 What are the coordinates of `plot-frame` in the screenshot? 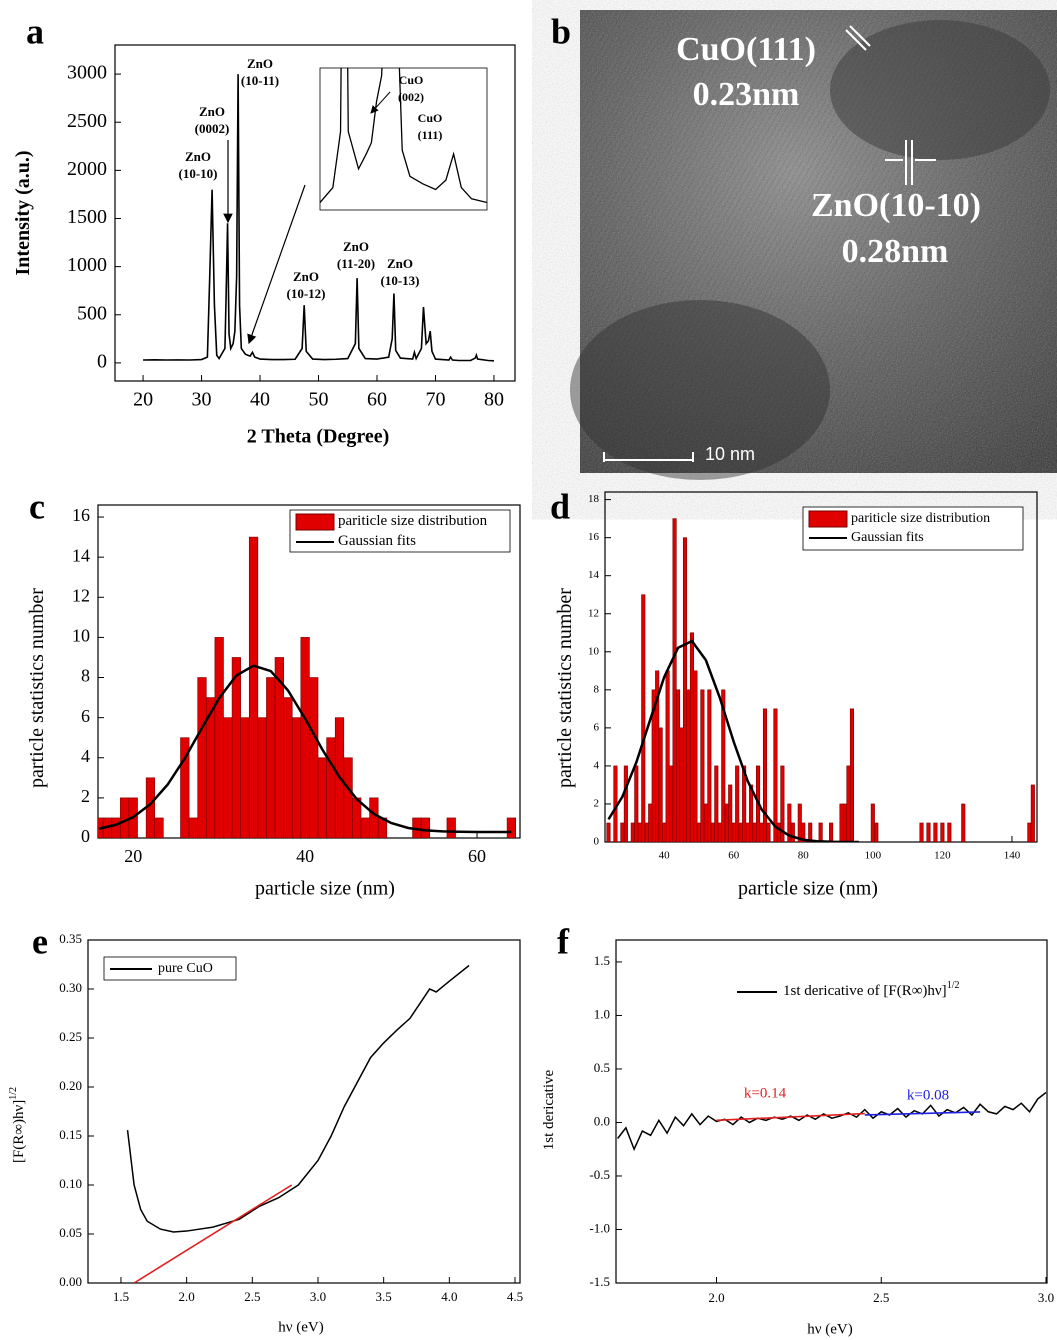 It's located at (315, 213).